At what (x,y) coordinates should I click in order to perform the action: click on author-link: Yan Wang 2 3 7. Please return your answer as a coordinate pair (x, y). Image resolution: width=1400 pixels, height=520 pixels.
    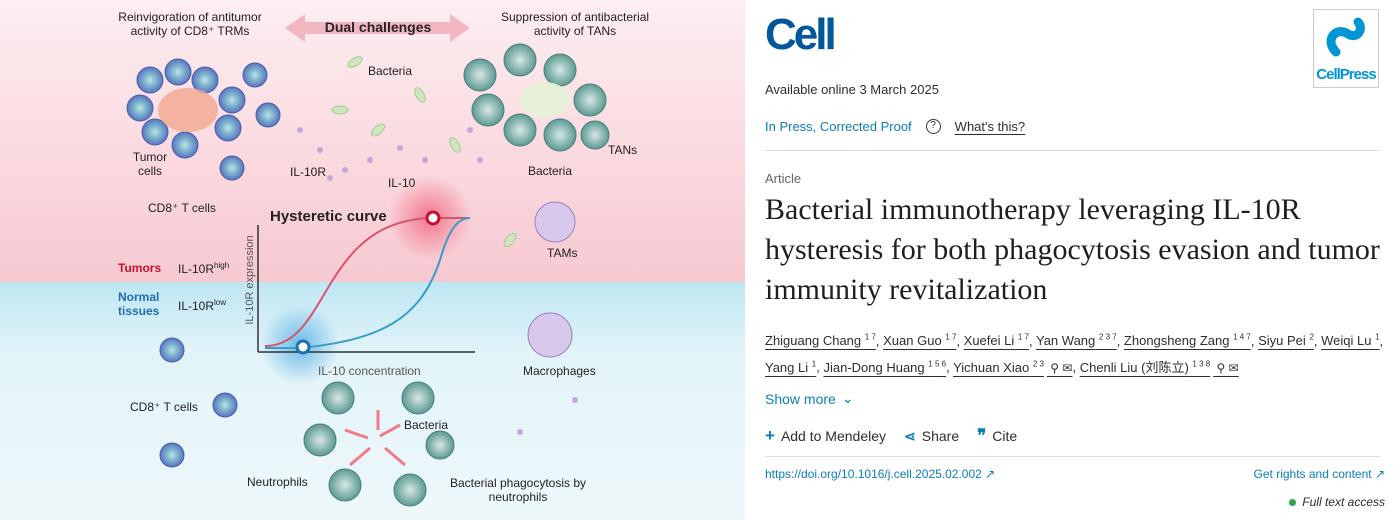
    Looking at the image, I should click on (1076, 340).